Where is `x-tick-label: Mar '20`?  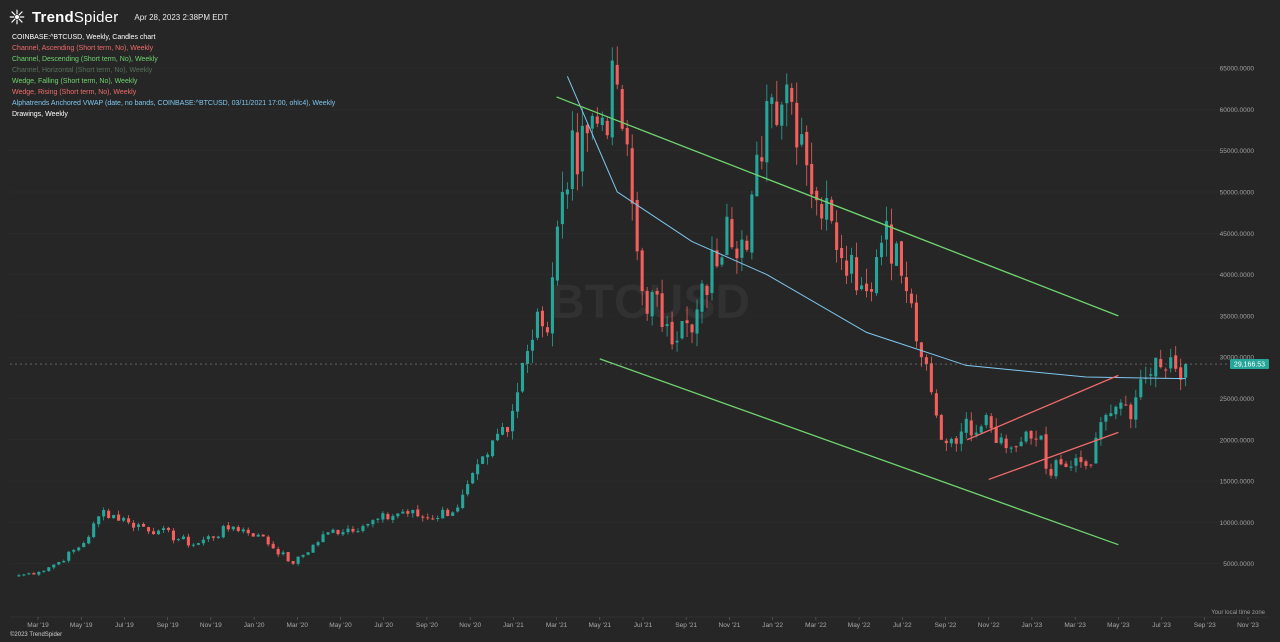 x-tick-label: Mar '20 is located at coordinates (298, 625).